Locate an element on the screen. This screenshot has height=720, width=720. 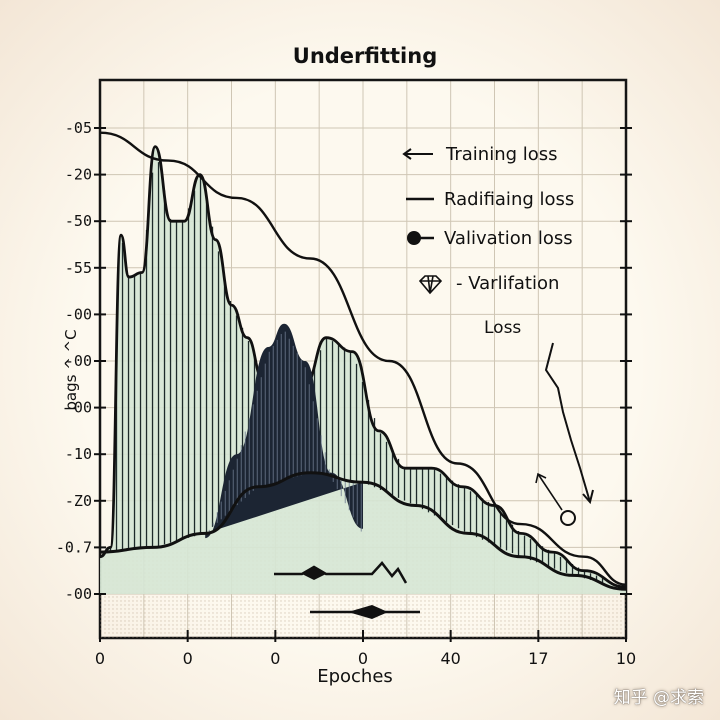
y-tick-label: -10 is located at coordinates (78, 454).